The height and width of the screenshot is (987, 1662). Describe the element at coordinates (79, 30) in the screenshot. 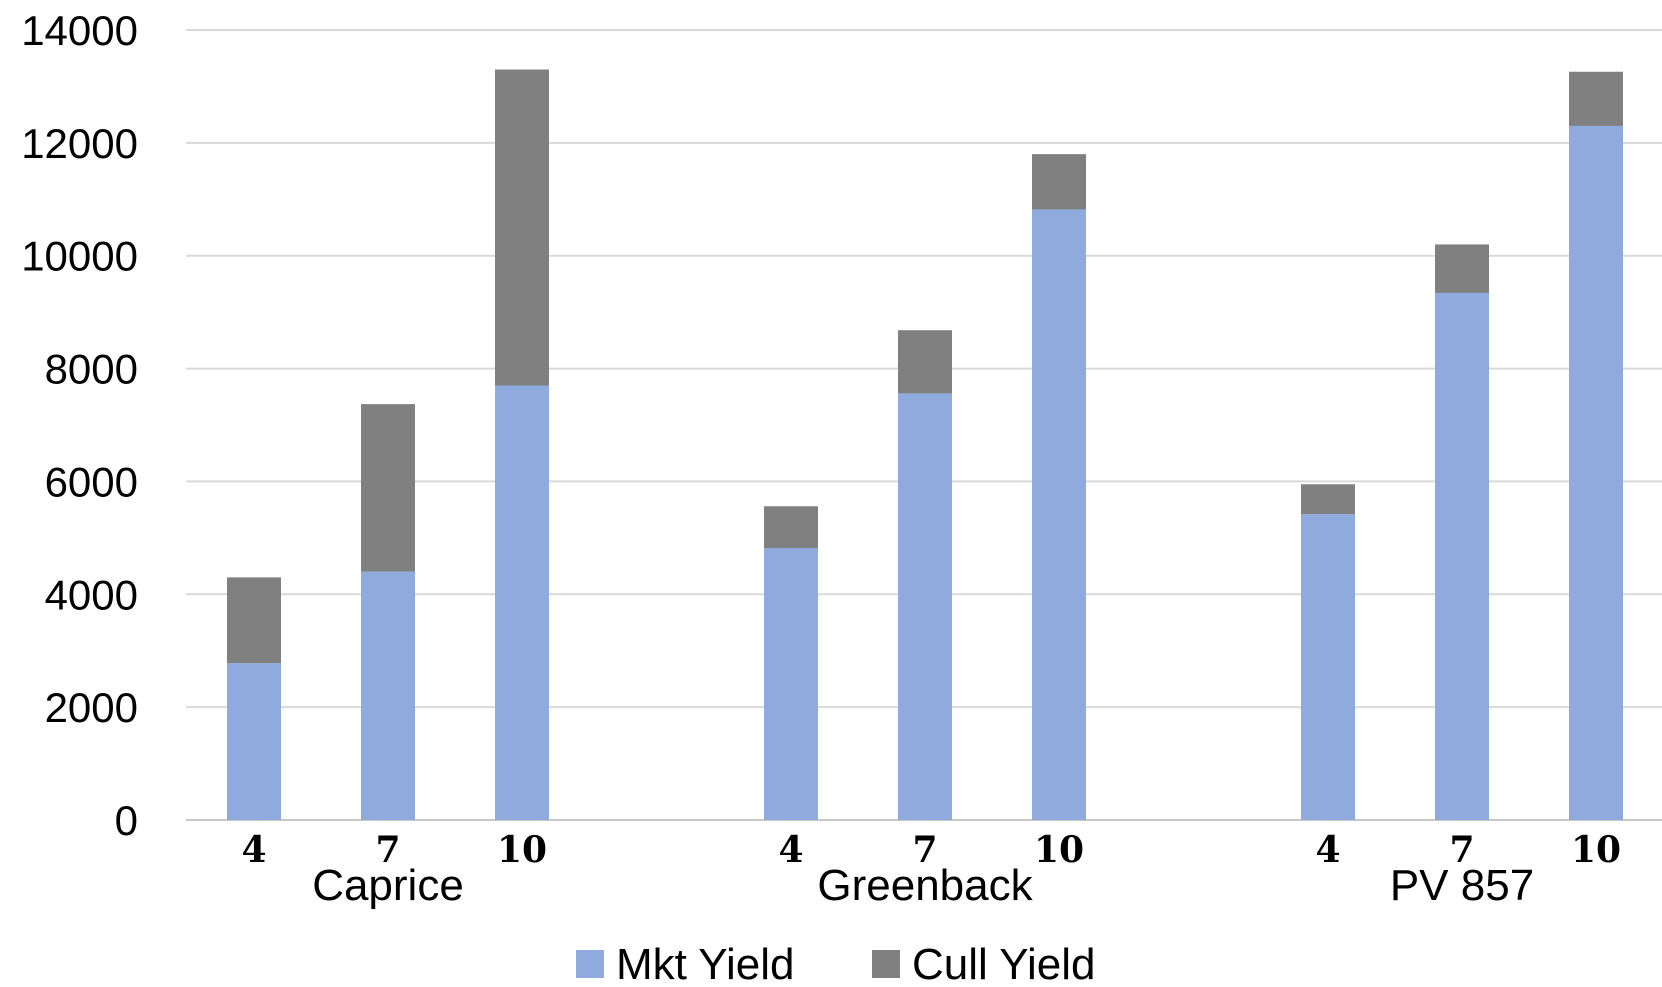

I see `y-tick-label: 14000` at that location.